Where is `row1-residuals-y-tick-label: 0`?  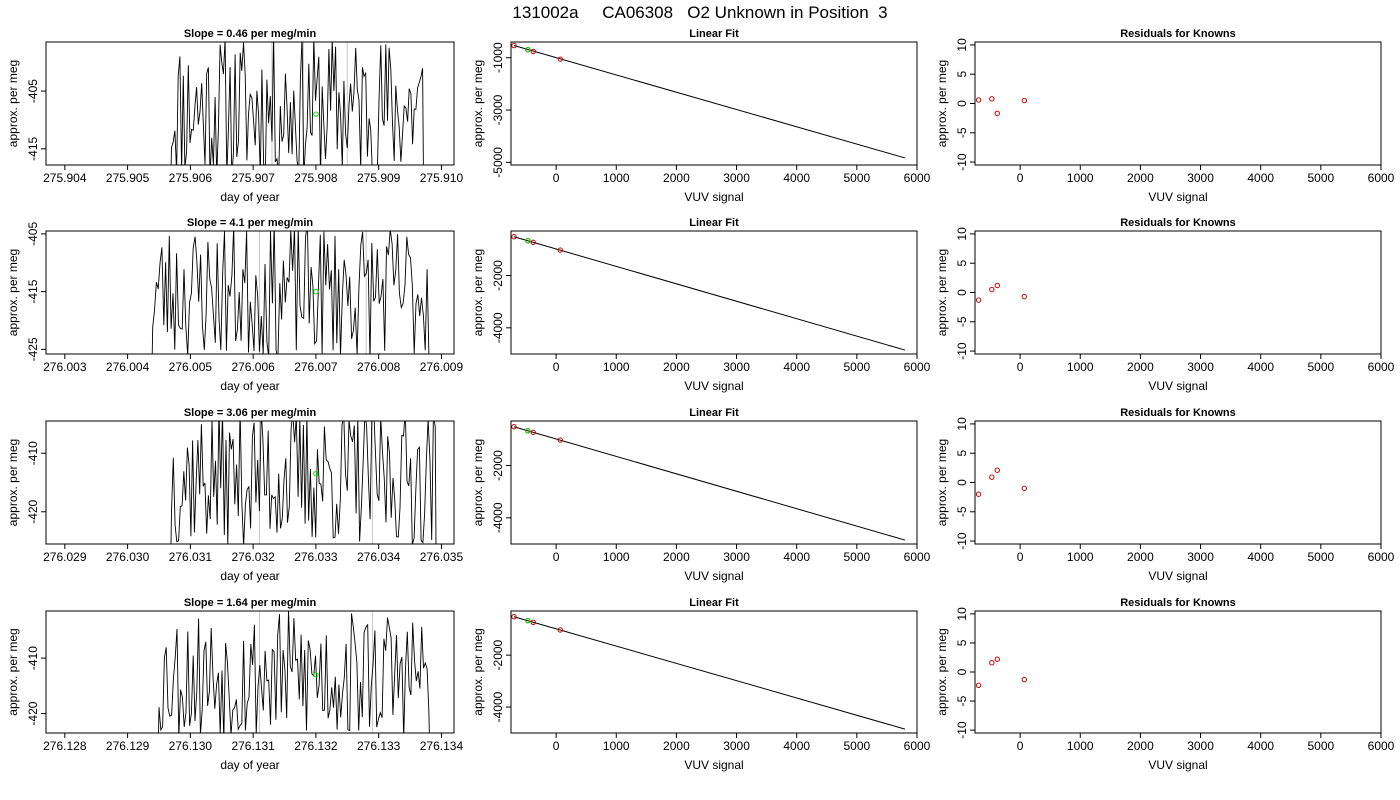 row1-residuals-y-tick-label: 0 is located at coordinates (962, 103).